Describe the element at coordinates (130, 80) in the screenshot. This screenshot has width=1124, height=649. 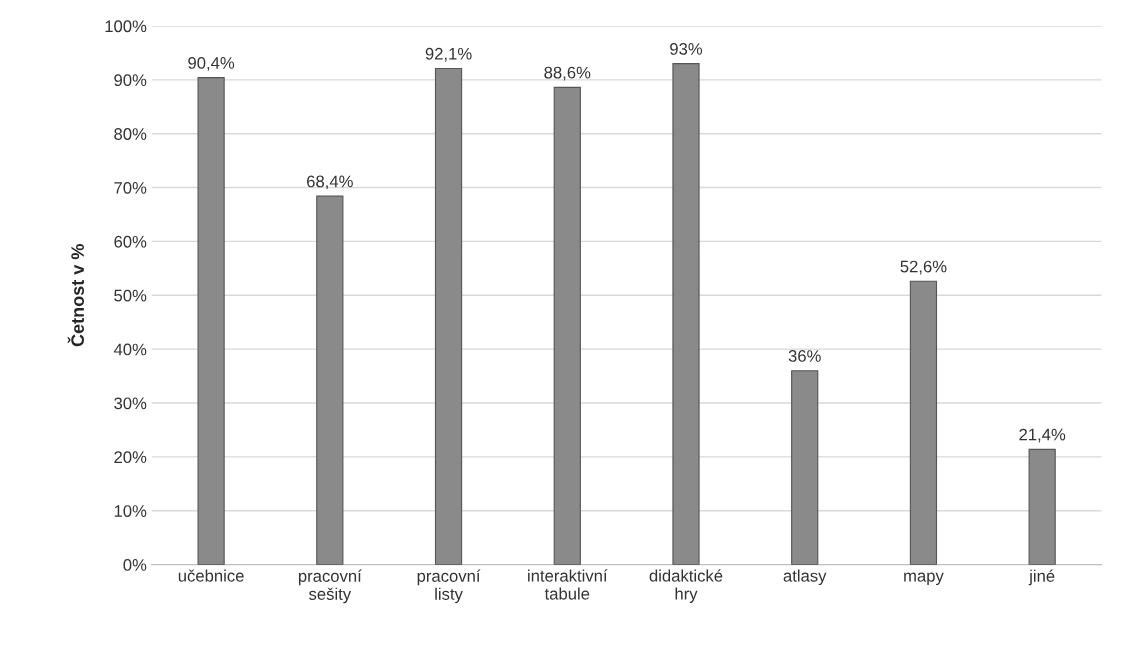
I see `y-tick-label: 90%` at that location.